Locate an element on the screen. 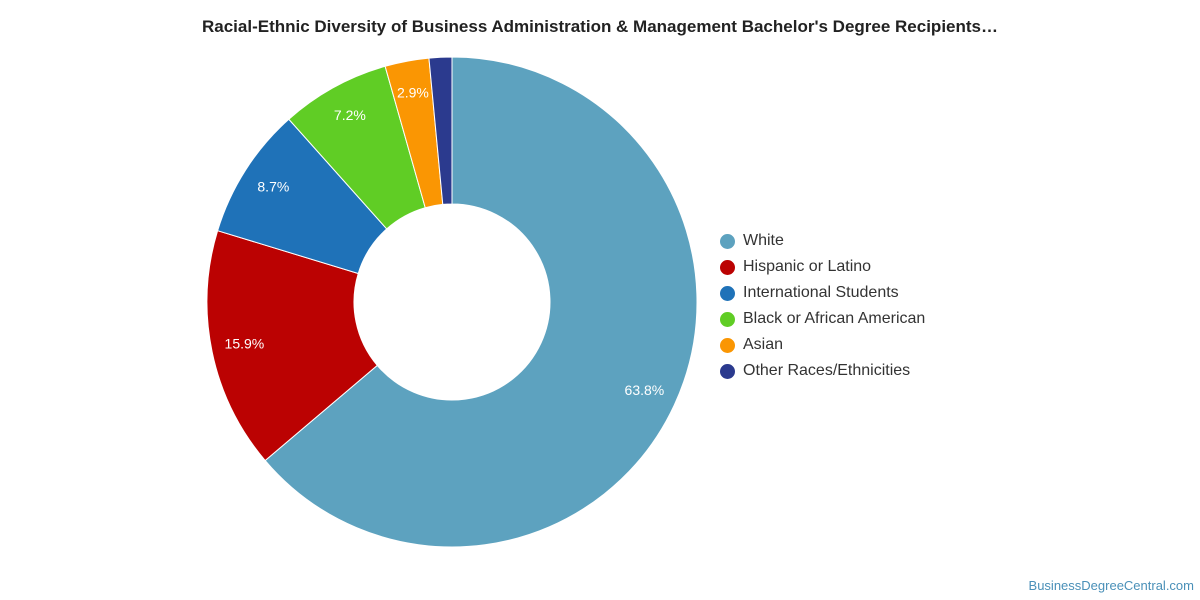 This screenshot has width=1200, height=600. slice-label-hispanic-or-latino: 15.9% is located at coordinates (245, 344).